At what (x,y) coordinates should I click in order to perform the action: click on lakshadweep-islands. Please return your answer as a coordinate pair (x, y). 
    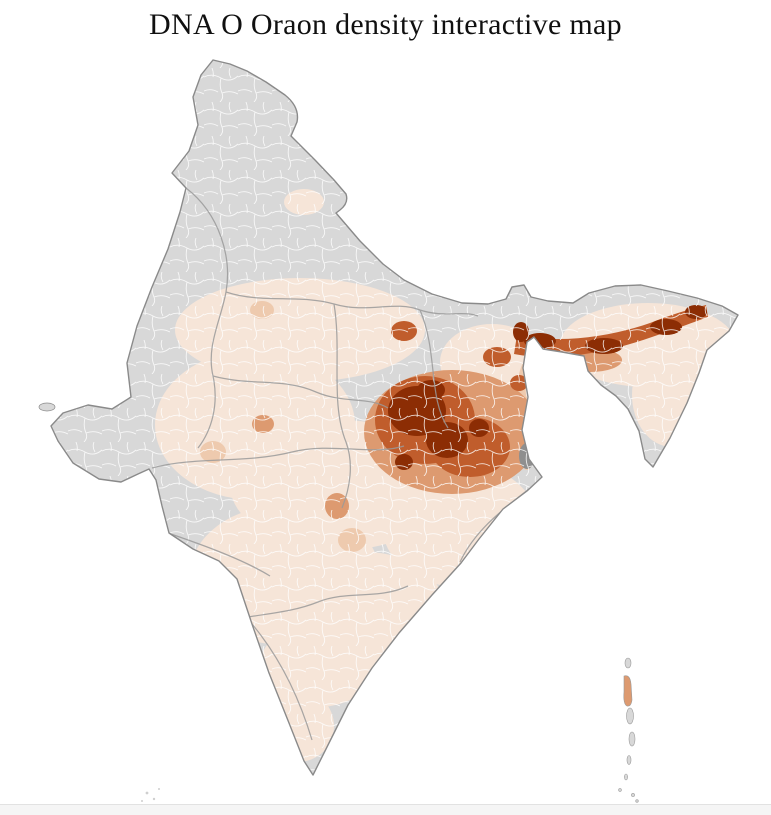
    Looking at the image, I should click on (150, 795).